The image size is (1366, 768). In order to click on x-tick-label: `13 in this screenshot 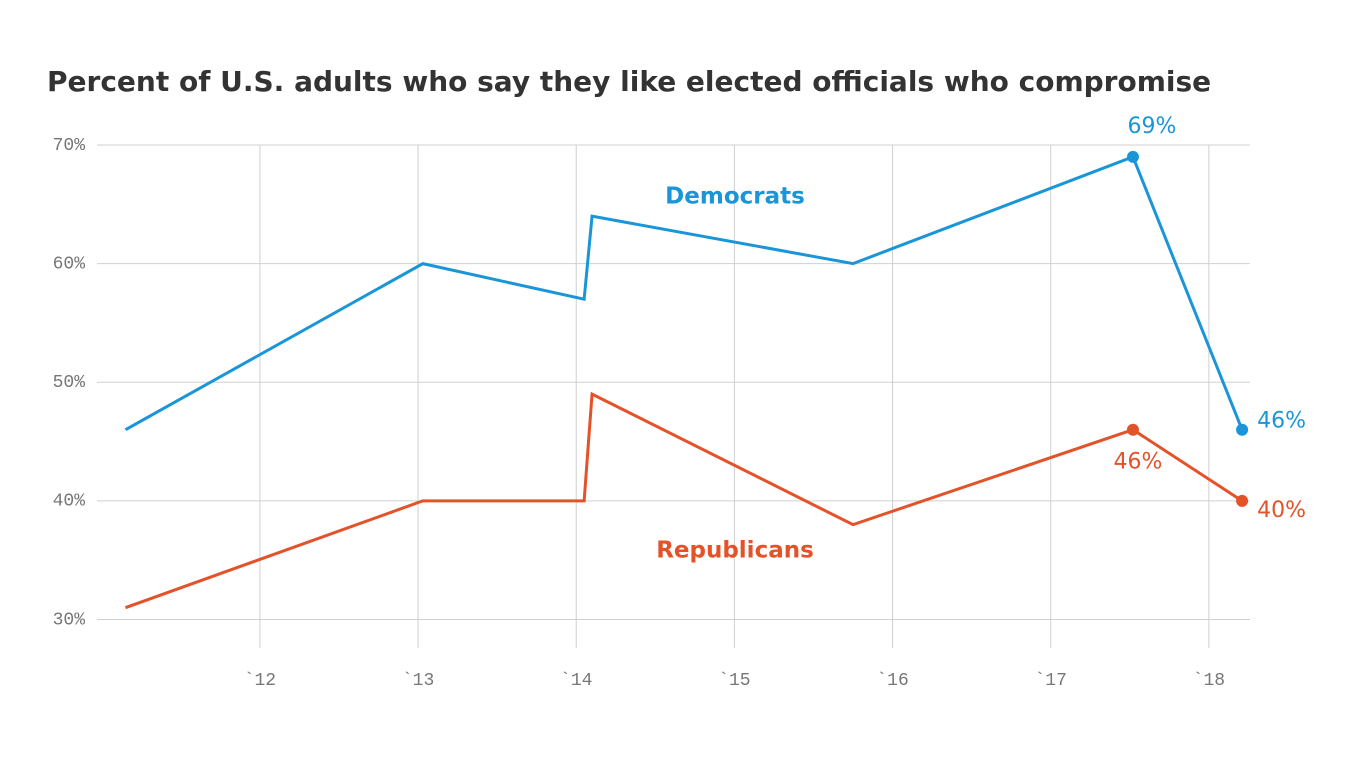, I will do `click(418, 681)`.